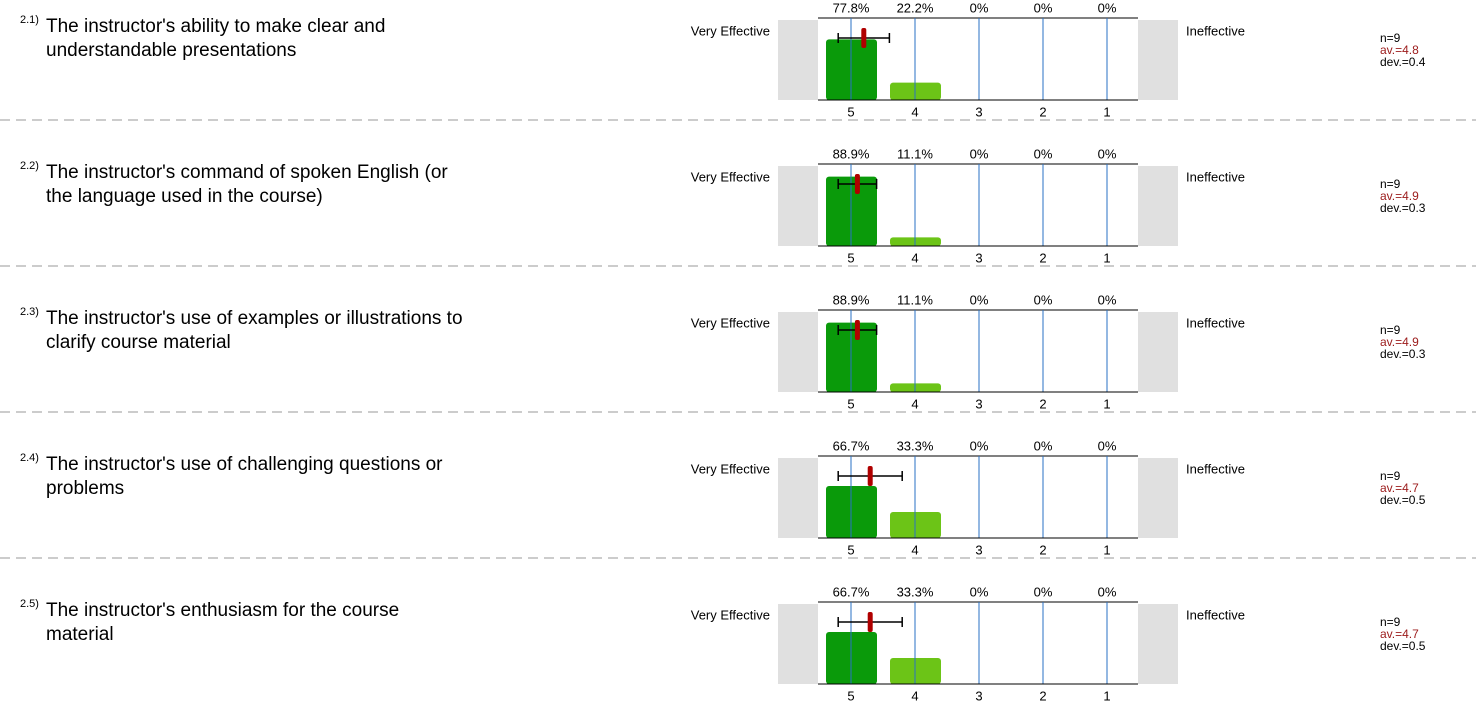  What do you see at coordinates (85, 488) in the screenshot?
I see `question-text: problems` at bounding box center [85, 488].